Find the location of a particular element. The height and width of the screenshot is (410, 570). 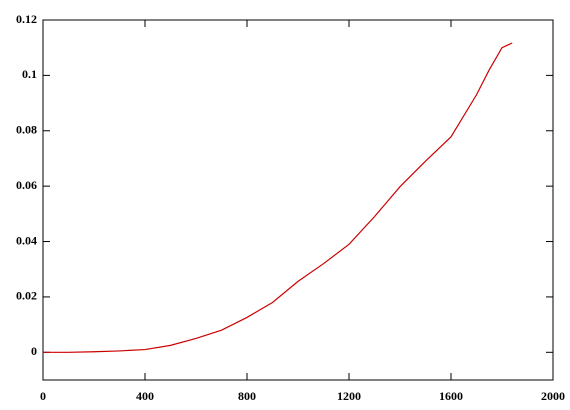

y-tick-label: 0.04 is located at coordinates (26, 240).